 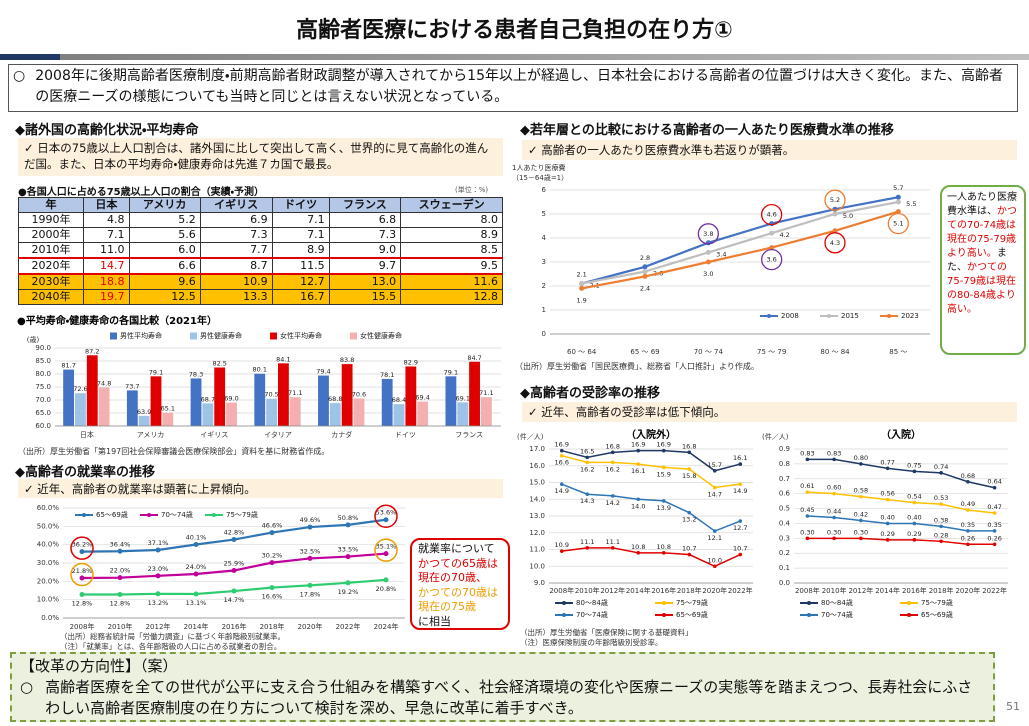 What do you see at coordinates (48, 526) in the screenshot?
I see `y-tick-label: 50.0%` at bounding box center [48, 526].